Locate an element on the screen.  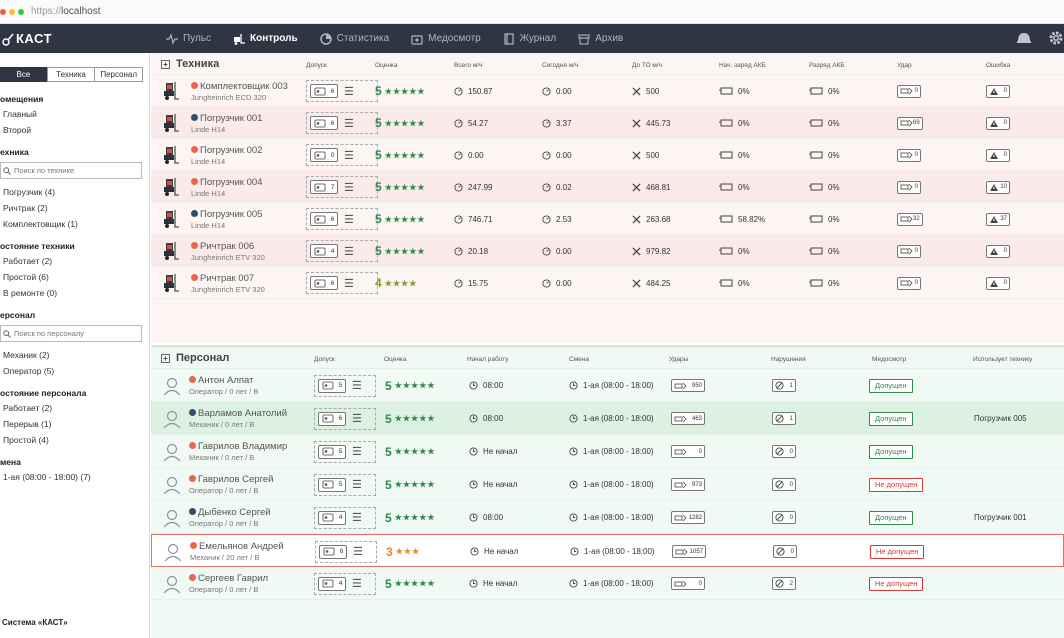
tech-col-header: Допуск is located at coordinates (316, 65).